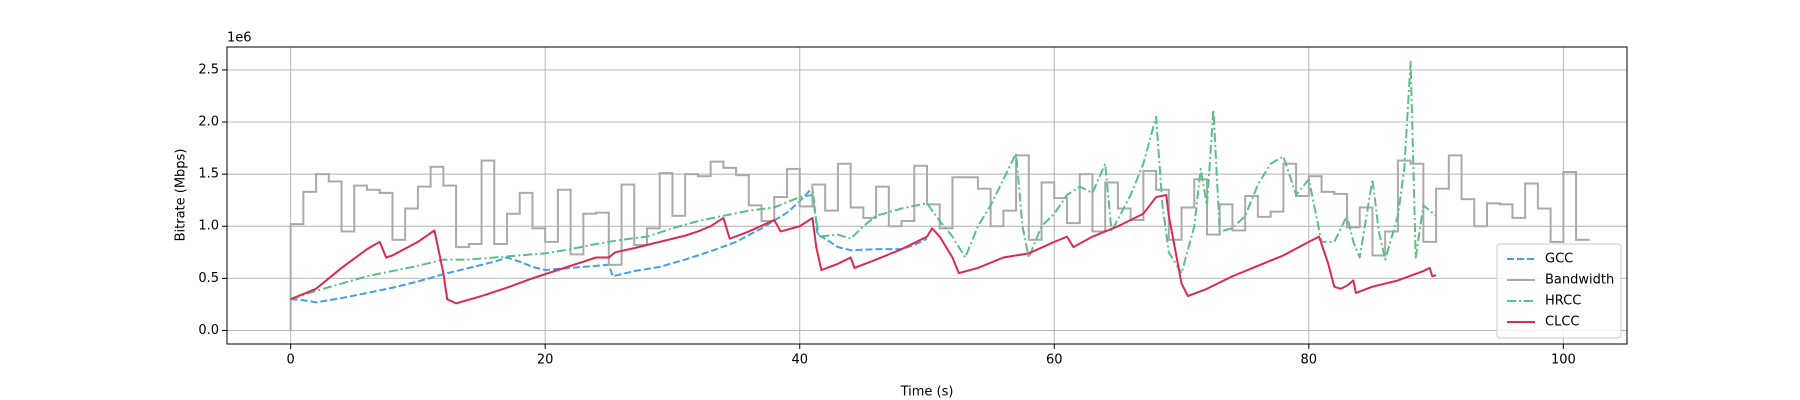 This screenshot has height=400, width=1800. Describe the element at coordinates (927, 392) in the screenshot. I see `x-axis-label: Time (s)` at that location.